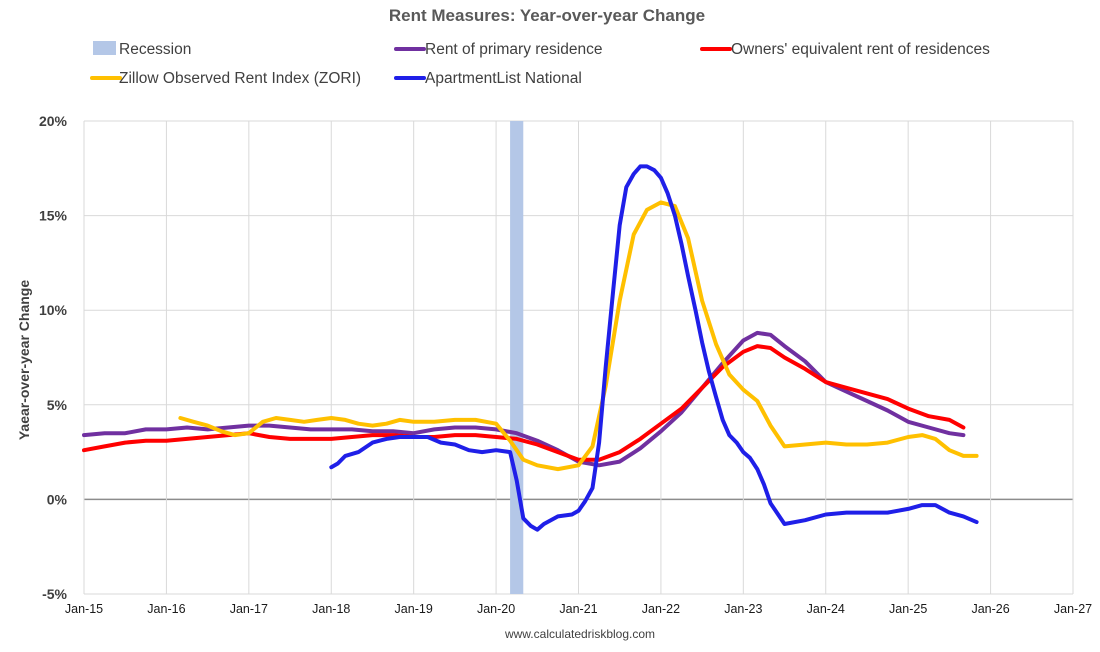  Describe the element at coordinates (53, 121) in the screenshot. I see `y-tick-label: 20%` at that location.